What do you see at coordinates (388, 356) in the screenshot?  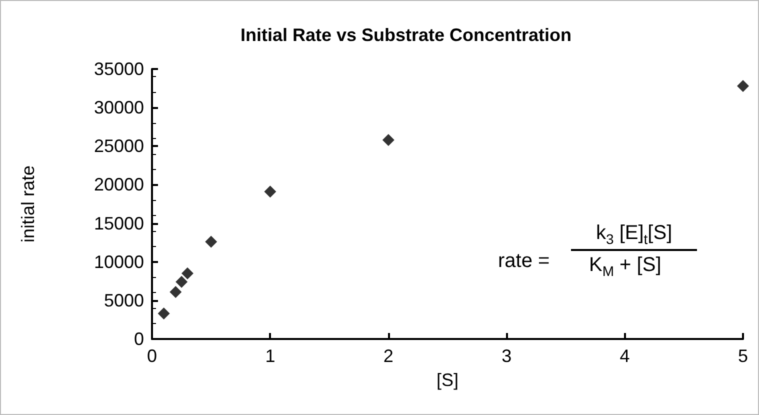 I see `x-tick-label: 2` at bounding box center [388, 356].